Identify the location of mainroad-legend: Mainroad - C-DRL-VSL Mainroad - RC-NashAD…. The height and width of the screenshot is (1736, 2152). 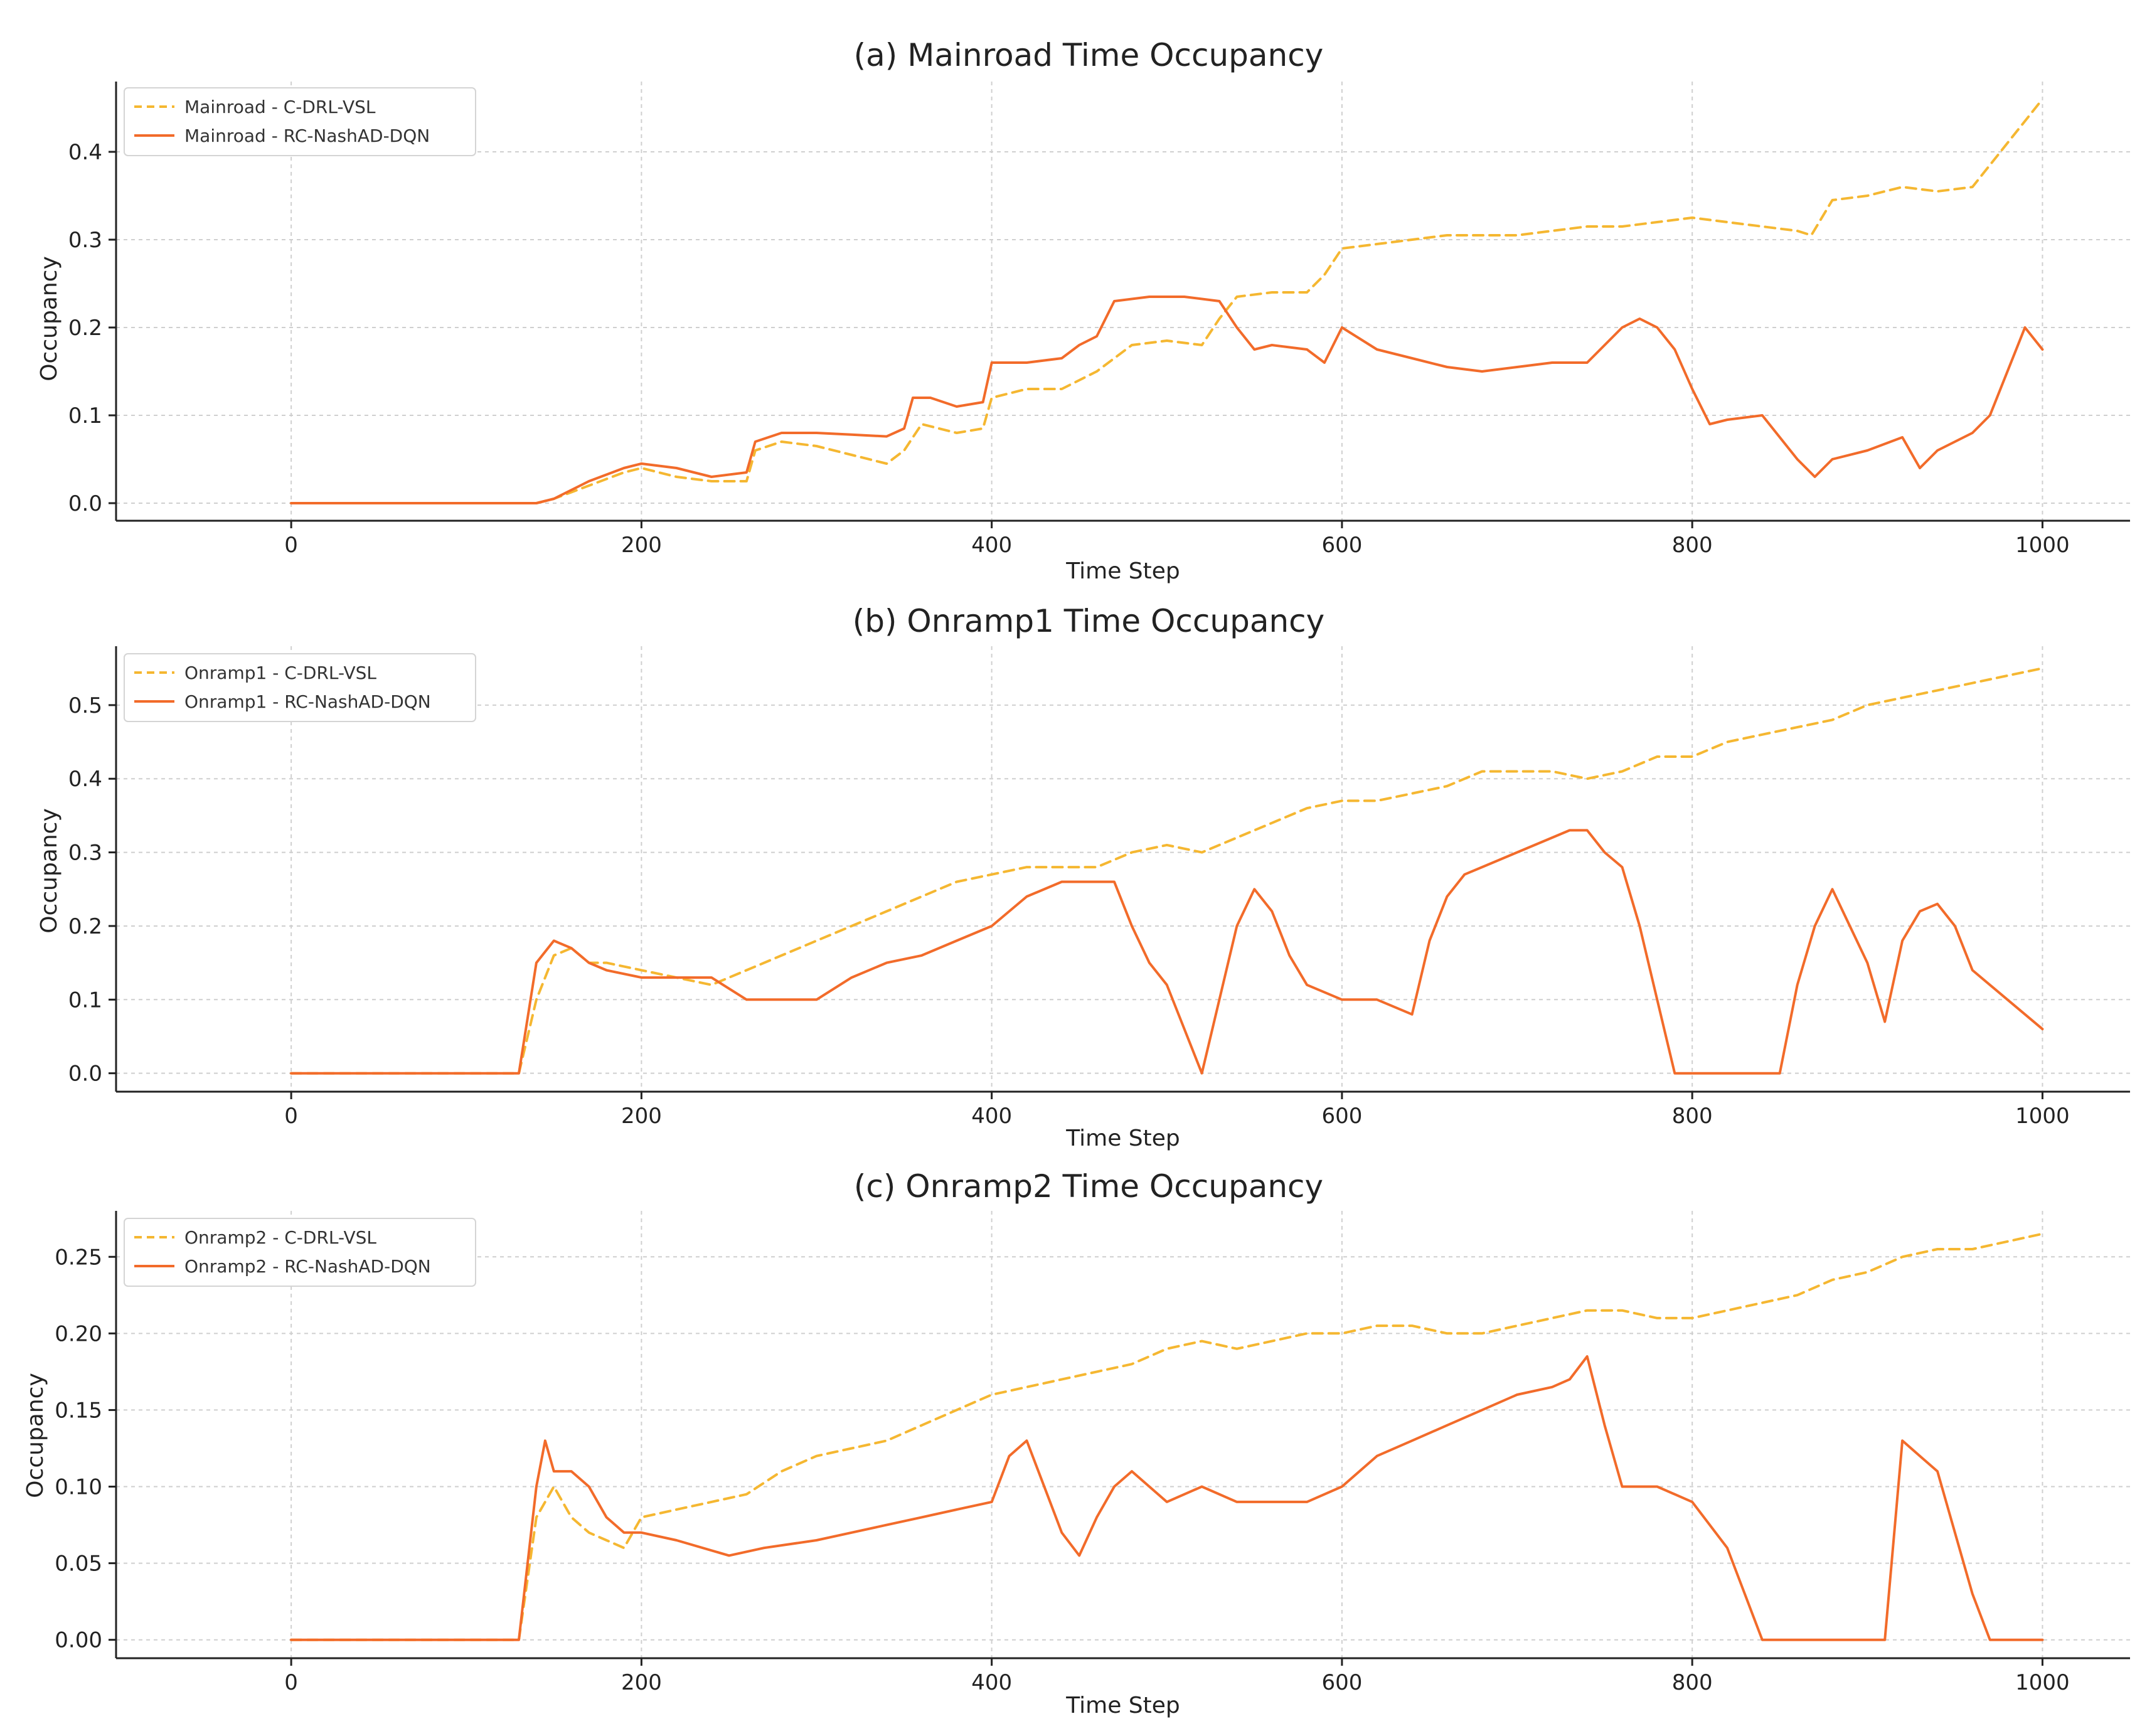
(300, 121).